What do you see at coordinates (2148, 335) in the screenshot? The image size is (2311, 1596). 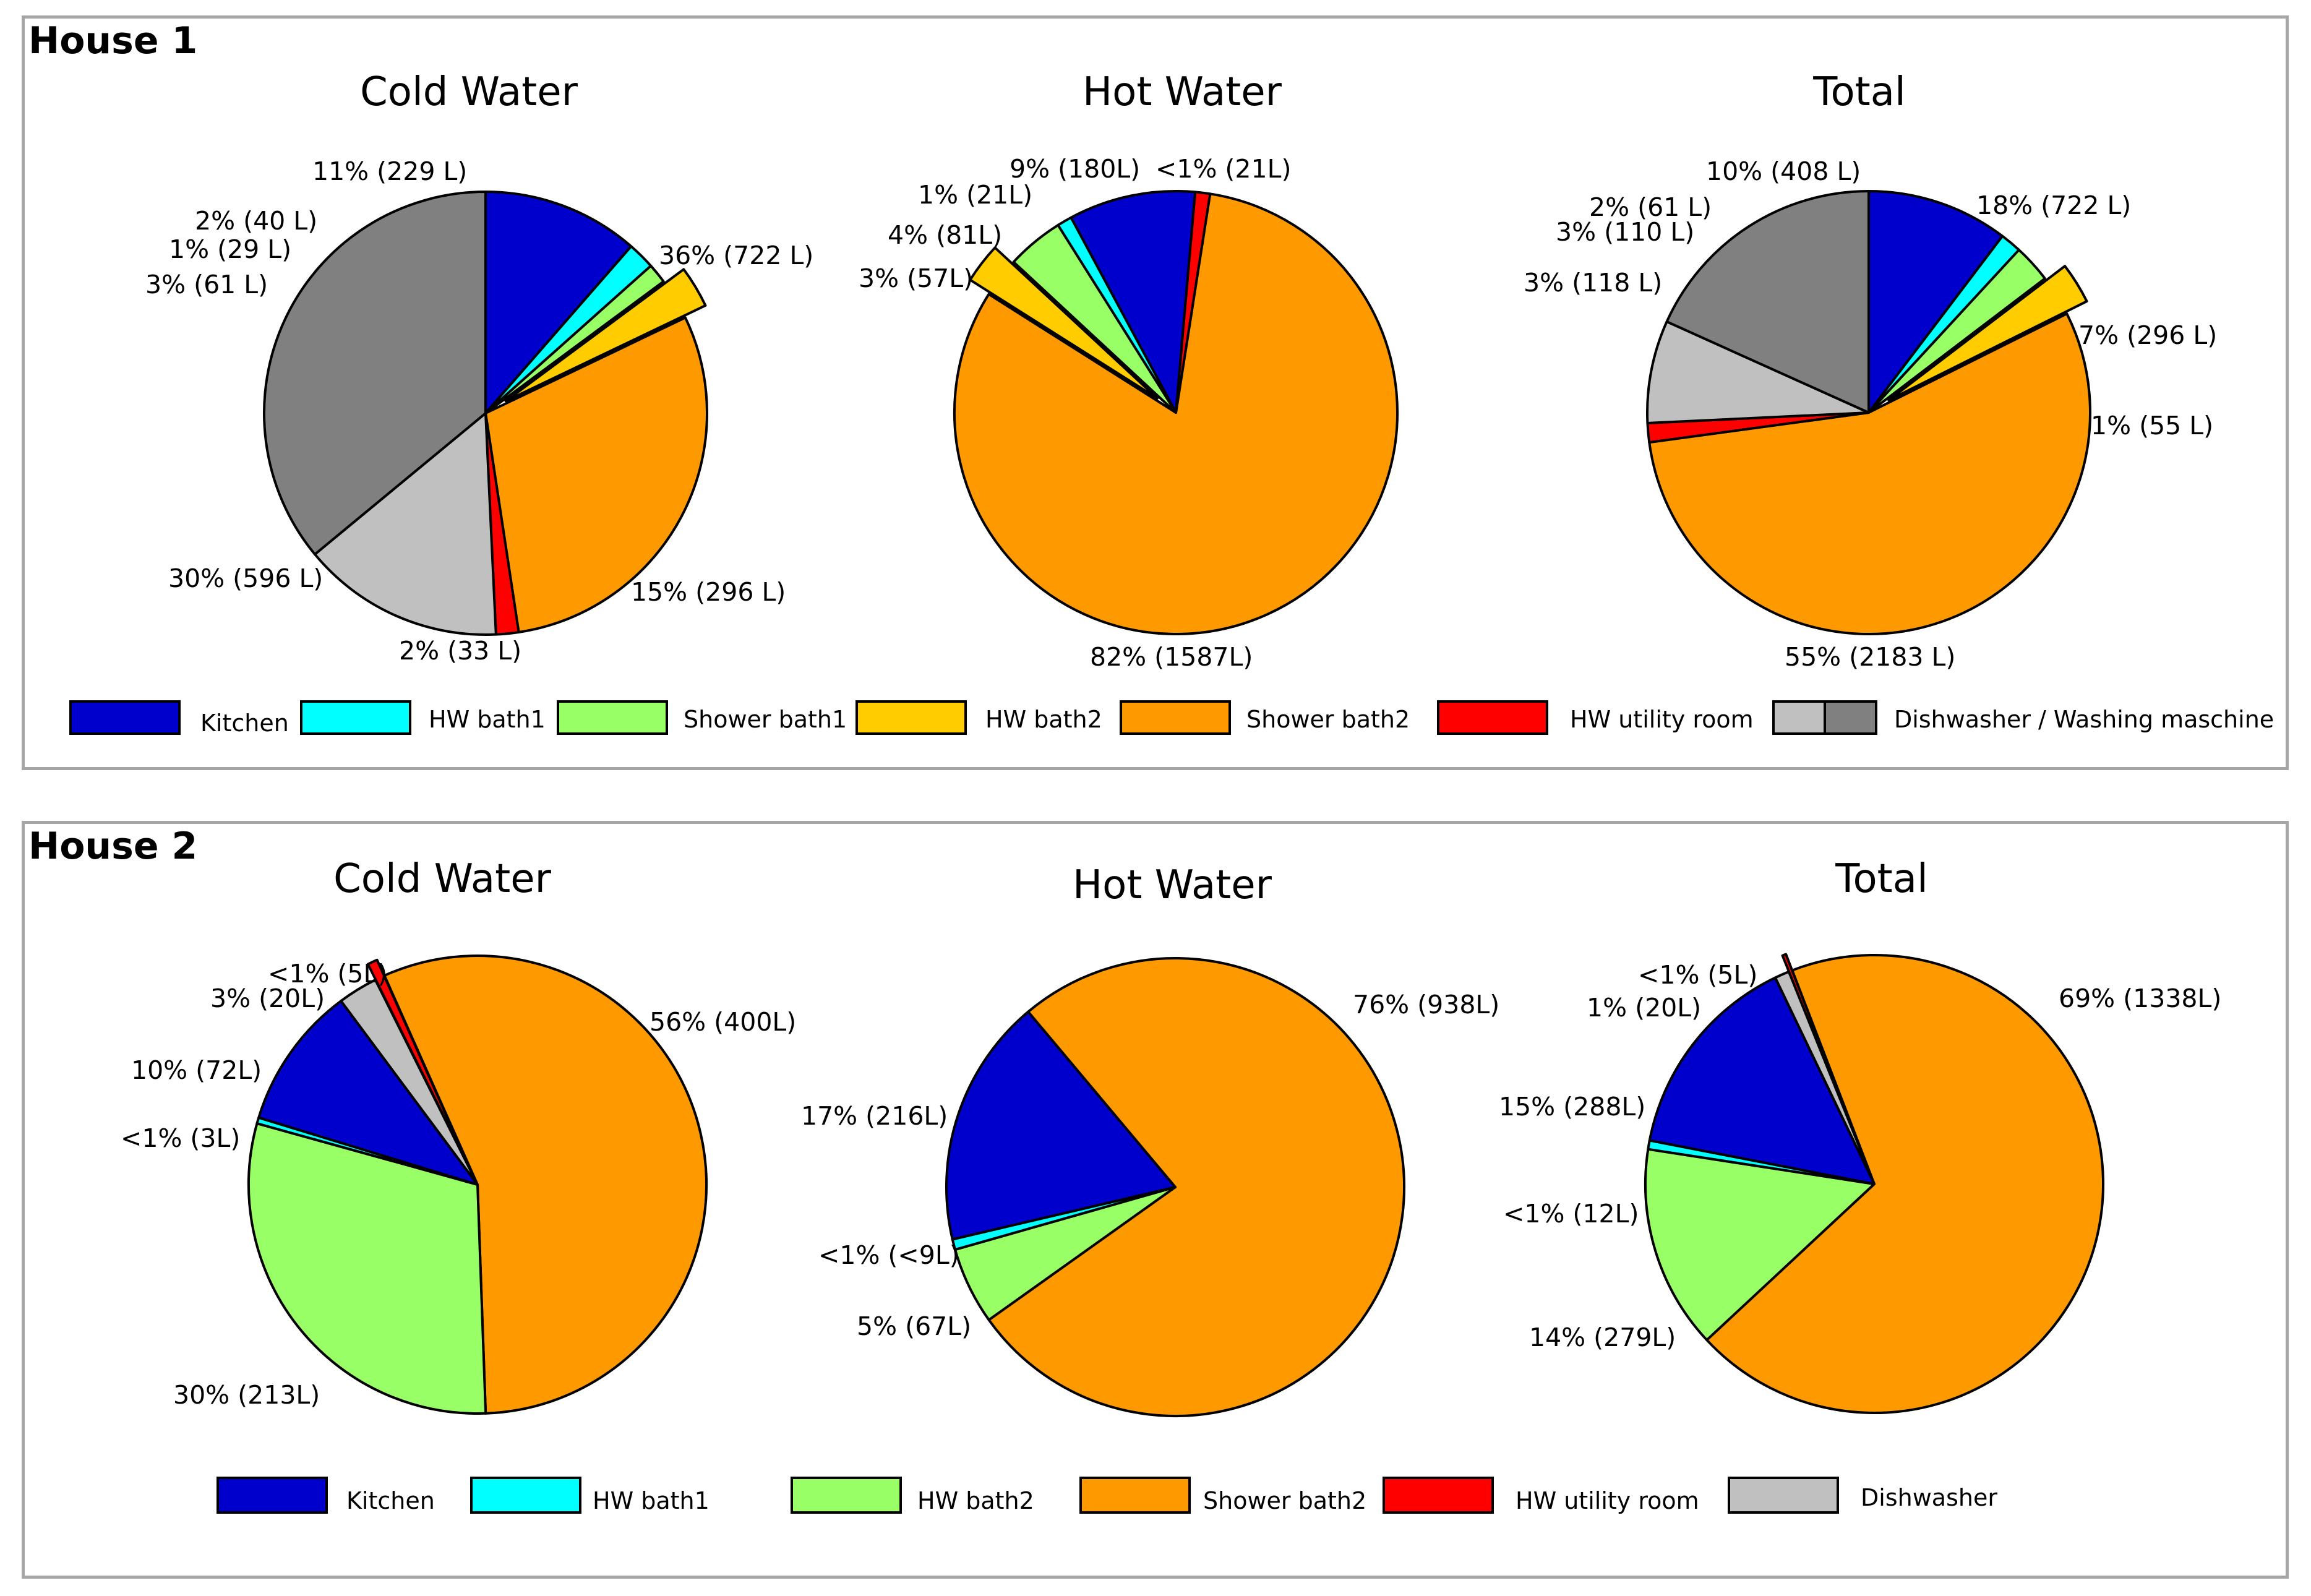 I see `h1-total-label-dishwasher: 7% (296 L)` at bounding box center [2148, 335].